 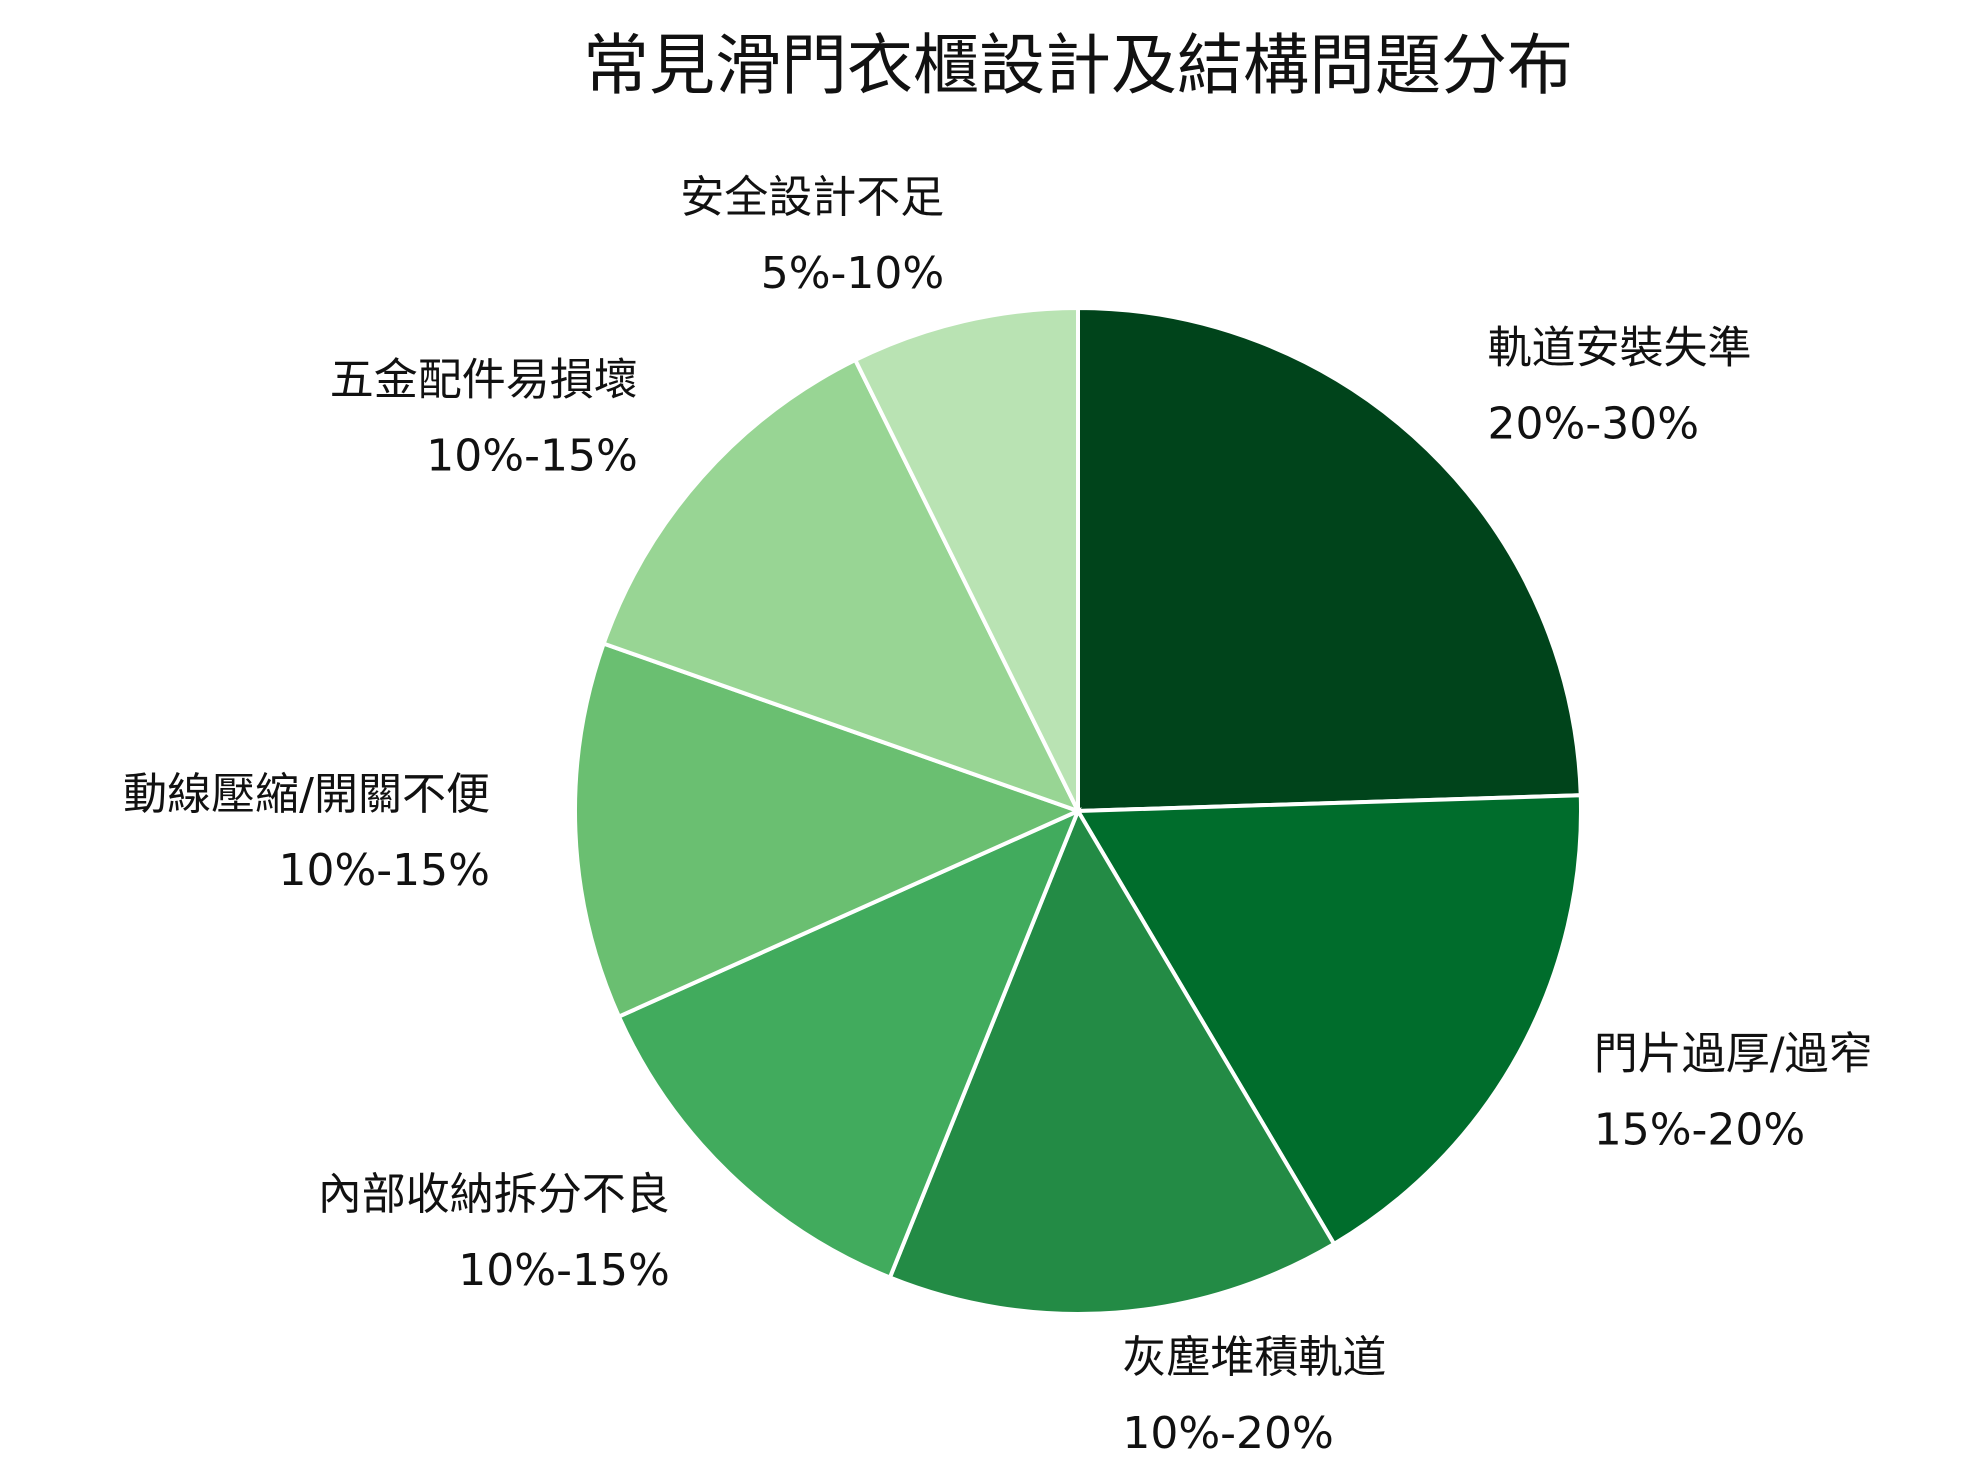 I want to click on slice-label: 灰塵堆積軌道, so click(x=1254, y=1357).